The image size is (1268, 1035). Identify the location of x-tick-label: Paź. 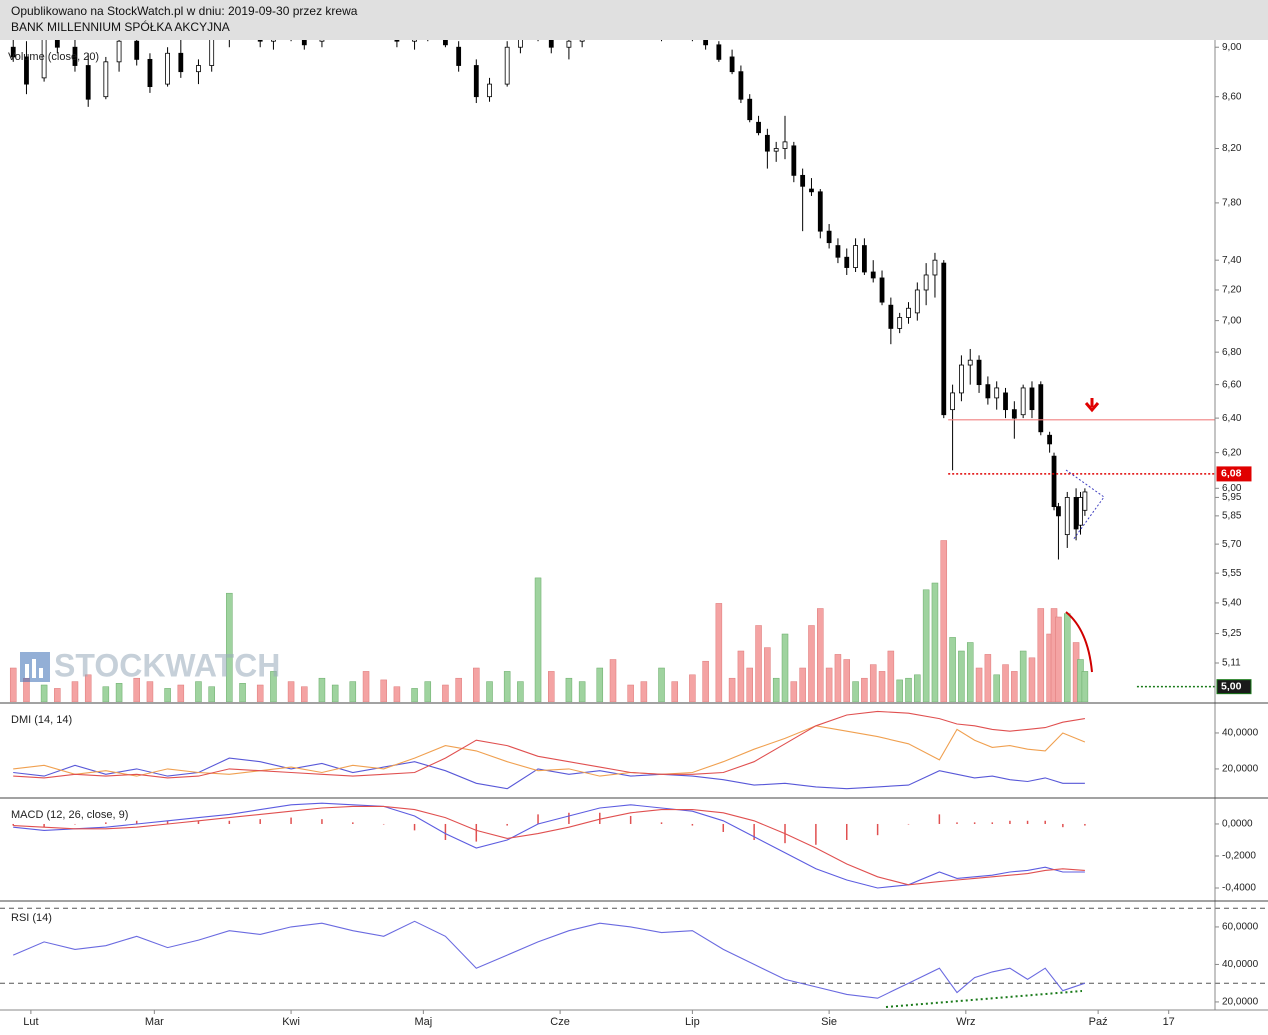
(1098, 1022).